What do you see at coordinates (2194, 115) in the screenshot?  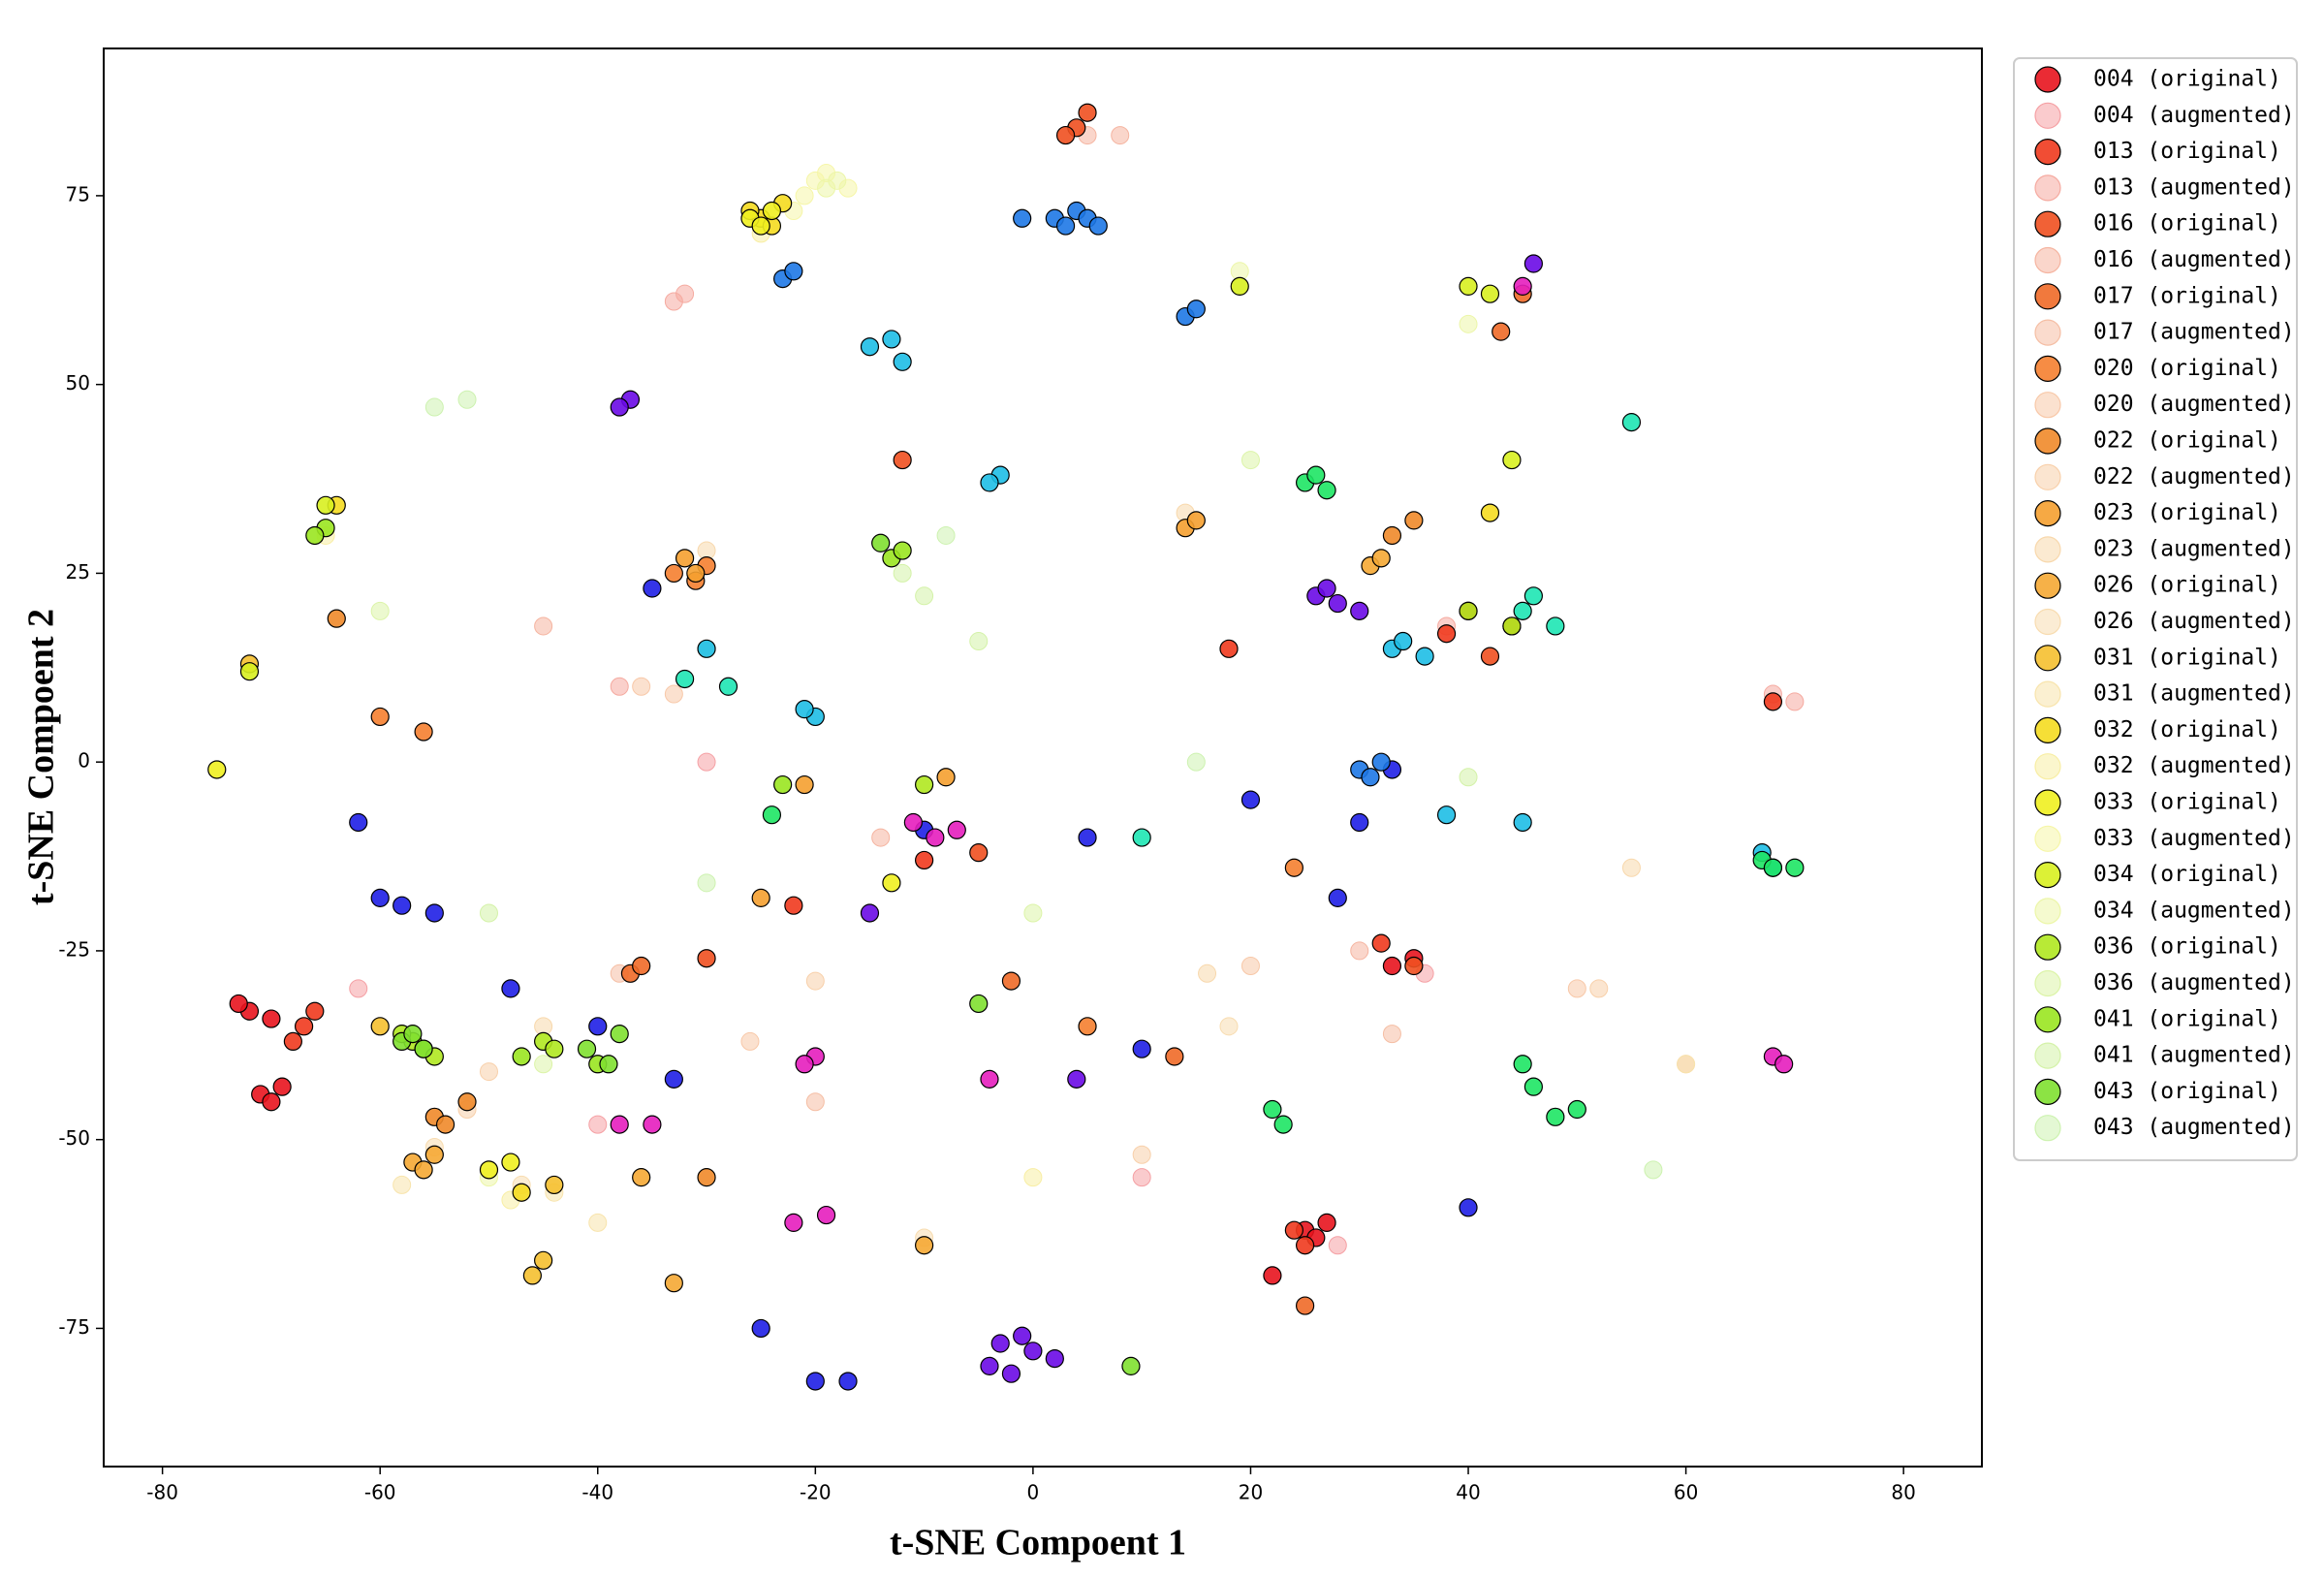 I see `legend-label: 004 (augmented)` at bounding box center [2194, 115].